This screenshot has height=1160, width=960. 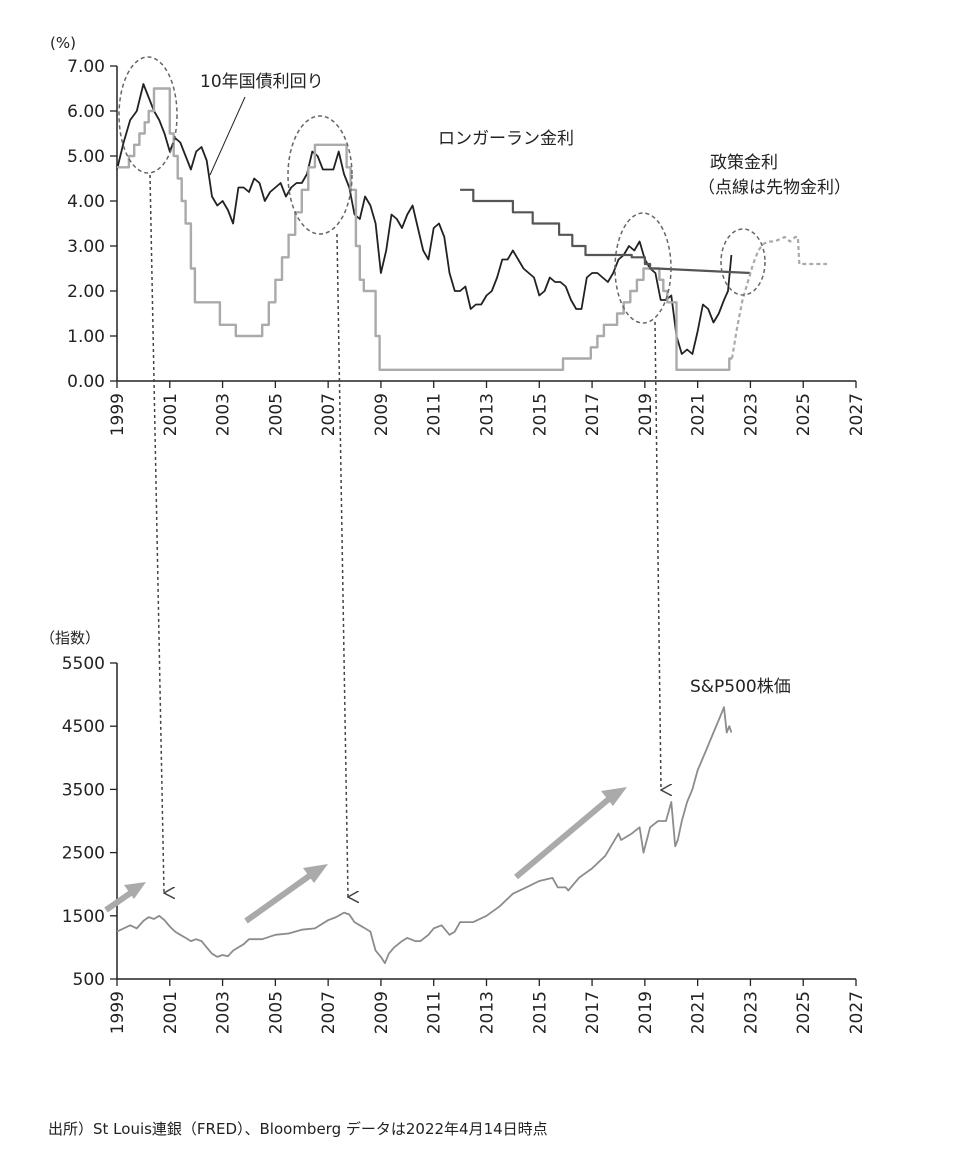 What do you see at coordinates (342, 565) in the screenshot?
I see `peak-link-2007` at bounding box center [342, 565].